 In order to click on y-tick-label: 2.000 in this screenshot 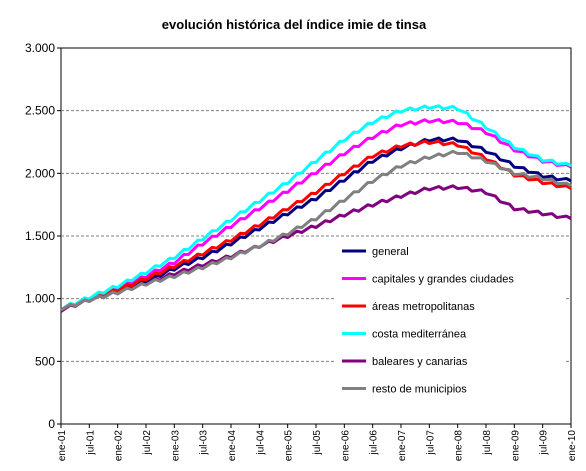, I will do `click(40, 173)`.